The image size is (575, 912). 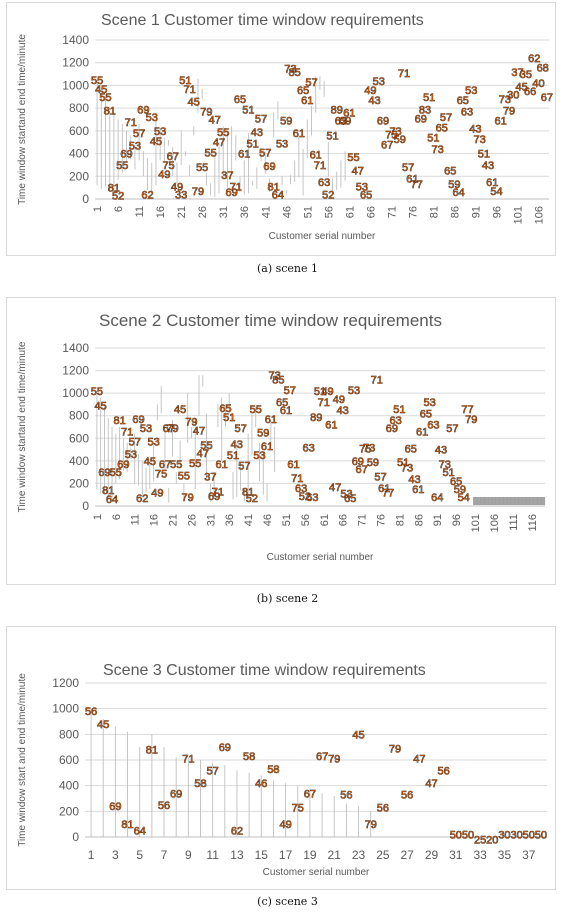 I want to click on x-tick-label: 37, so click(x=529, y=855).